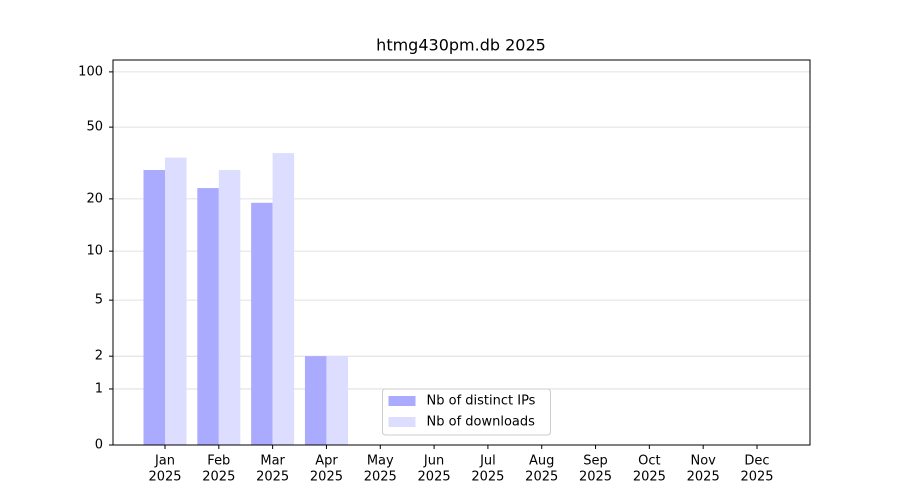 The image size is (900, 500). Describe the element at coordinates (99, 445) in the screenshot. I see `y-tick-label: 0` at that location.